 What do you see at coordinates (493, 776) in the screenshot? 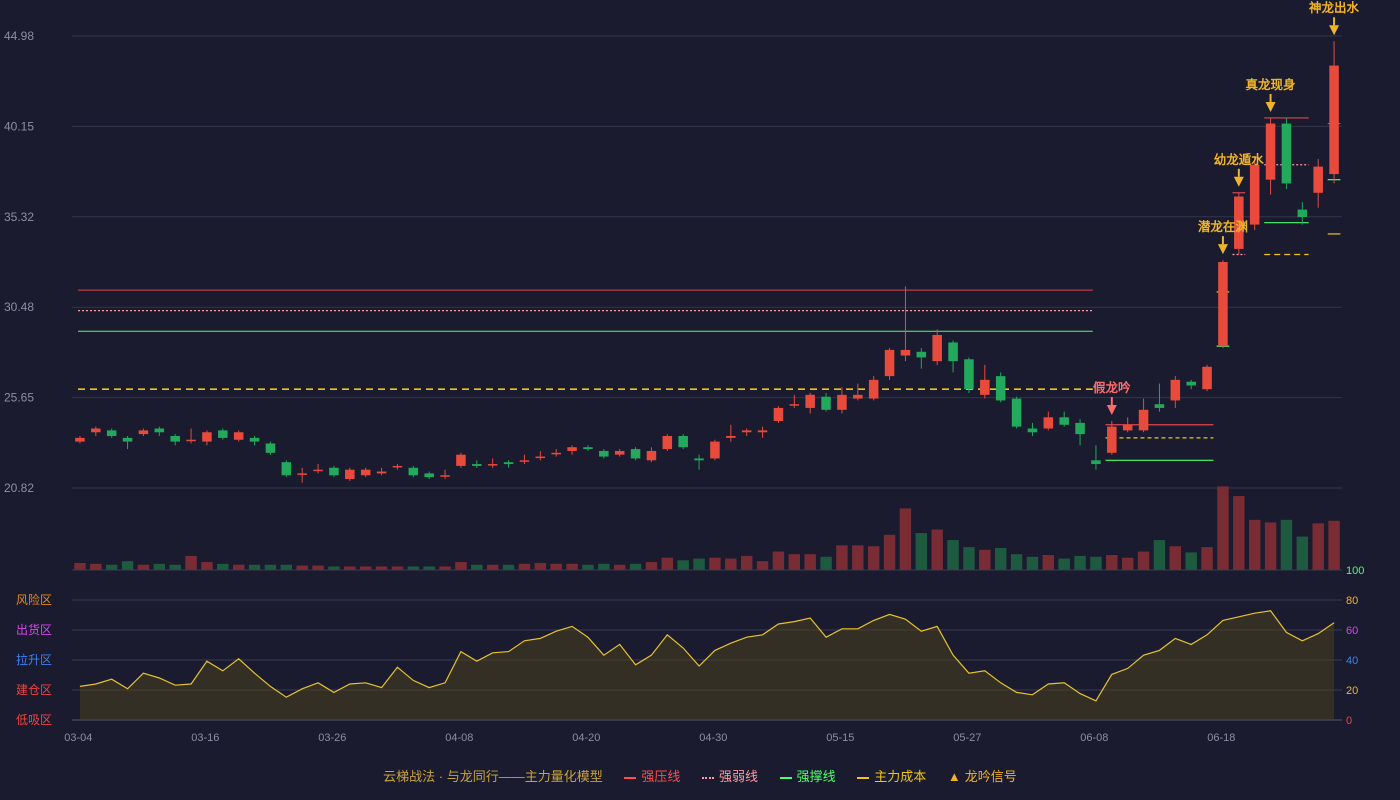
I see `legend-title: 云梯战法 · 与龙同行——主力量化模型` at bounding box center [493, 776].